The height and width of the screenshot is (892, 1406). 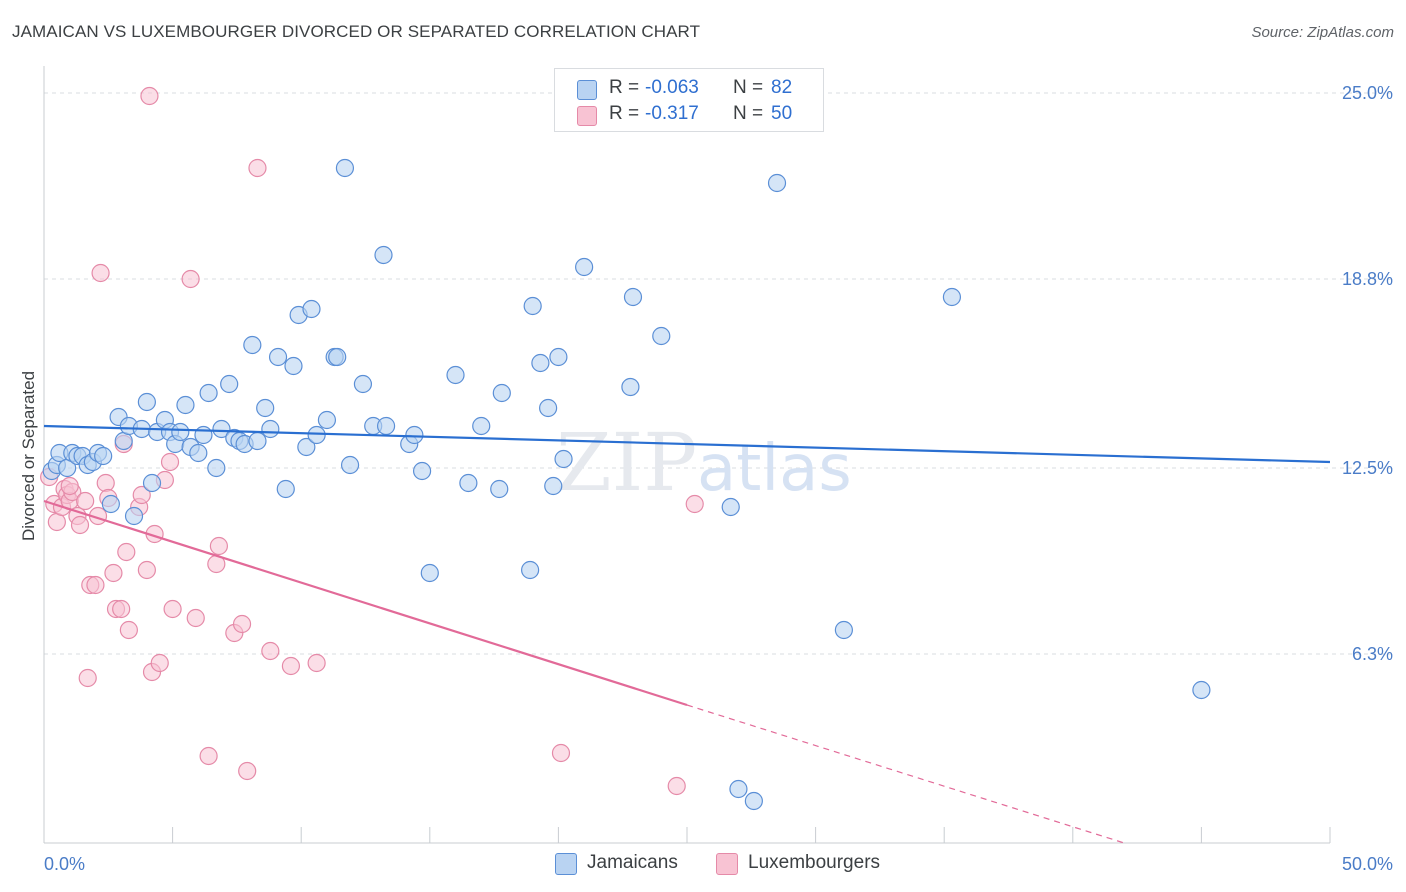 I want to click on legend-swatch-jamaicans, so click(x=587, y=90).